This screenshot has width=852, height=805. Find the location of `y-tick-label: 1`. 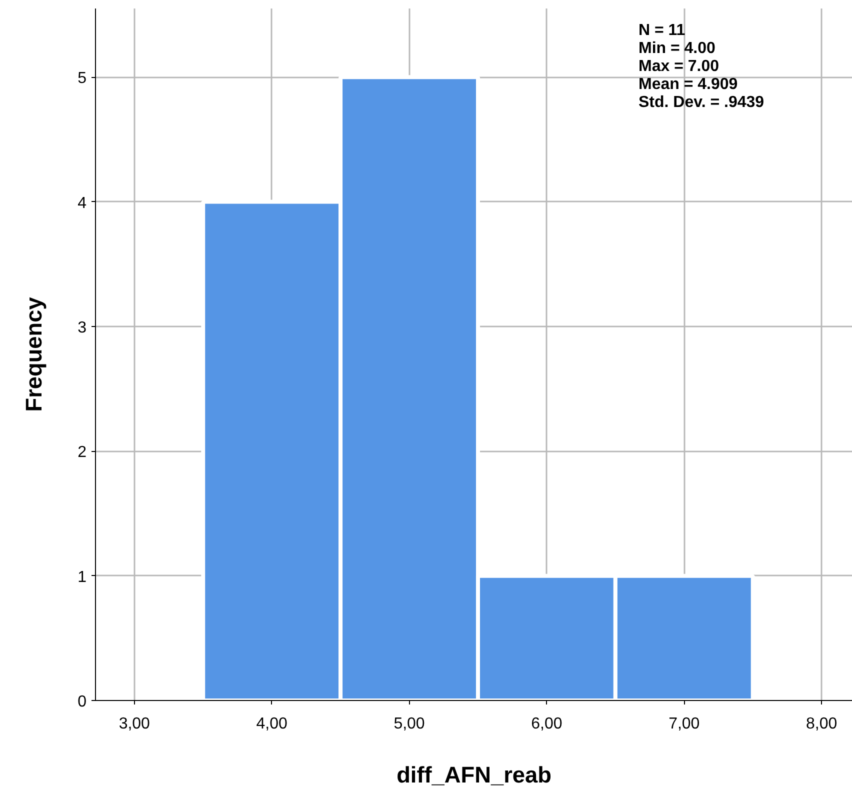

y-tick-label: 1 is located at coordinates (82, 577).